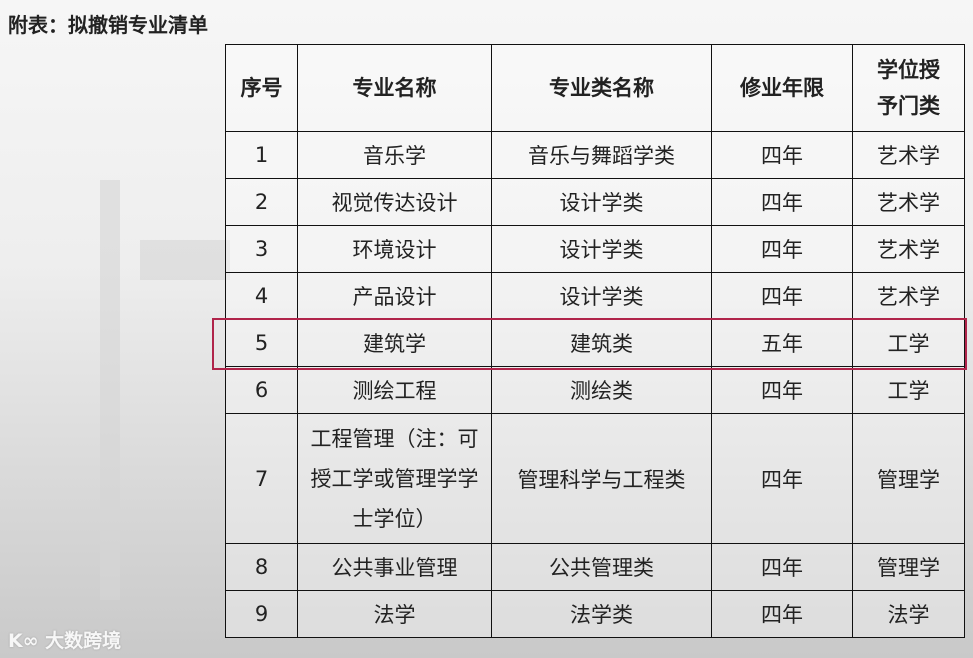 This screenshot has width=973, height=658. I want to click on cell-category: 建筑类, so click(601, 343).